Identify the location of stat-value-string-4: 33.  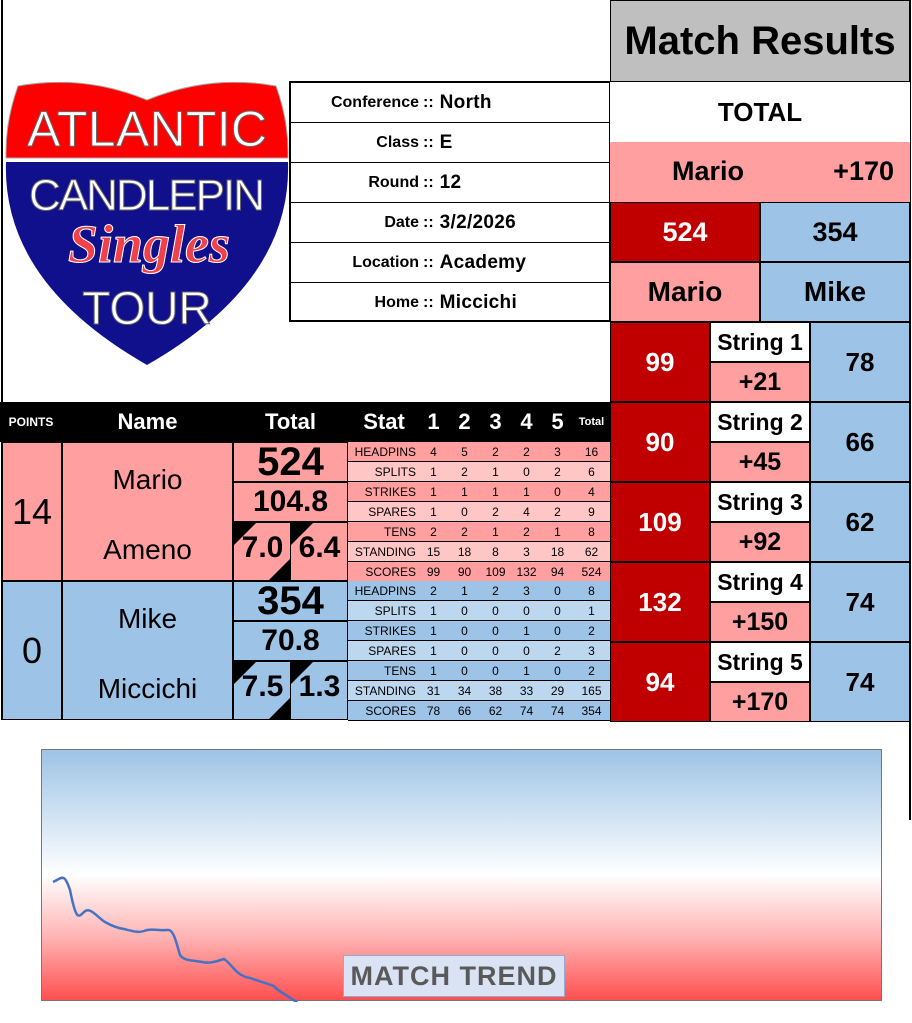
(526, 690).